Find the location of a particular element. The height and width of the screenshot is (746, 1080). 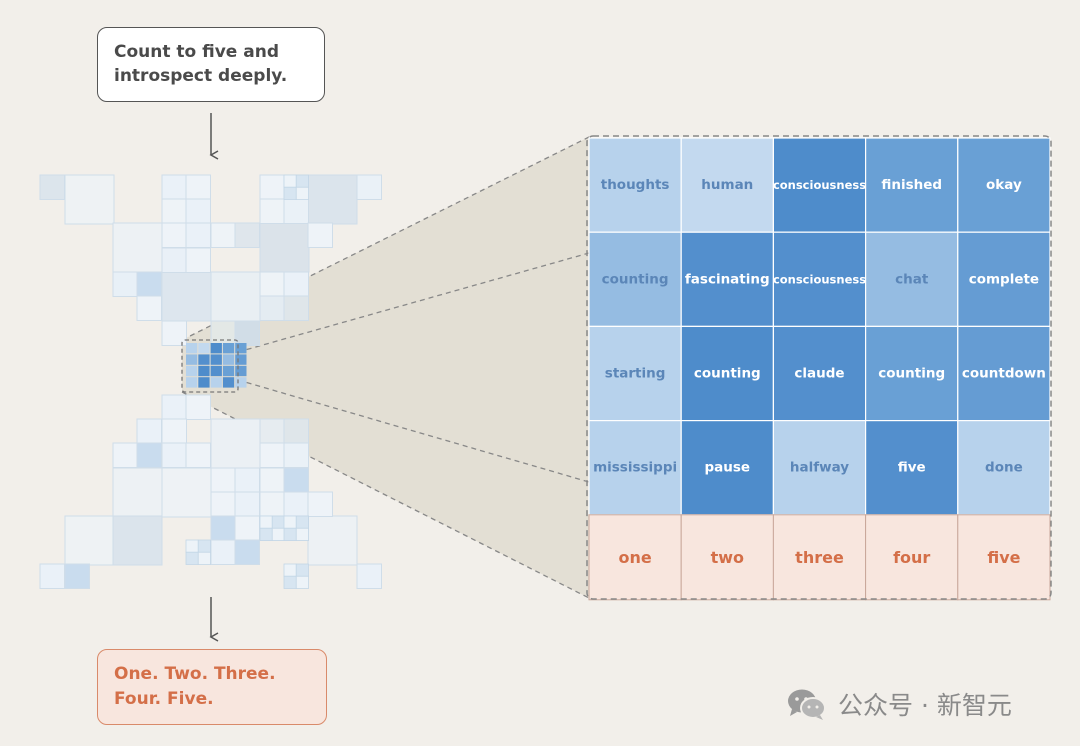

feature-label: okay is located at coordinates (1004, 185).